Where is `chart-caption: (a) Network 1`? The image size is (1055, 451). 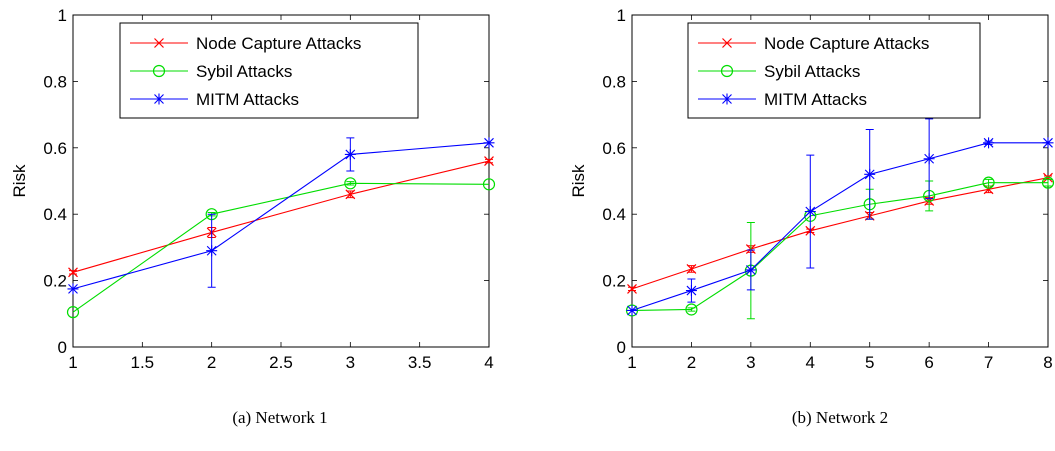
chart-caption: (a) Network 1 is located at coordinates (279, 417).